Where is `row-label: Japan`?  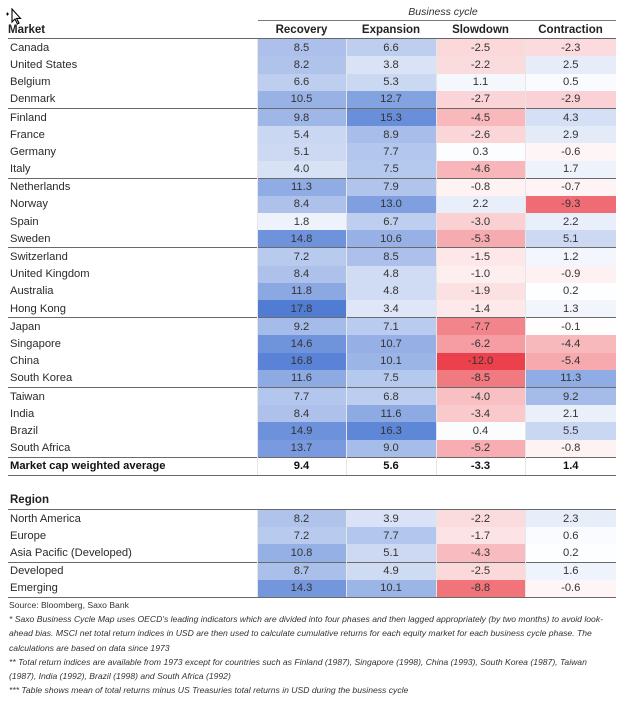
row-label: Japan is located at coordinates (132, 326).